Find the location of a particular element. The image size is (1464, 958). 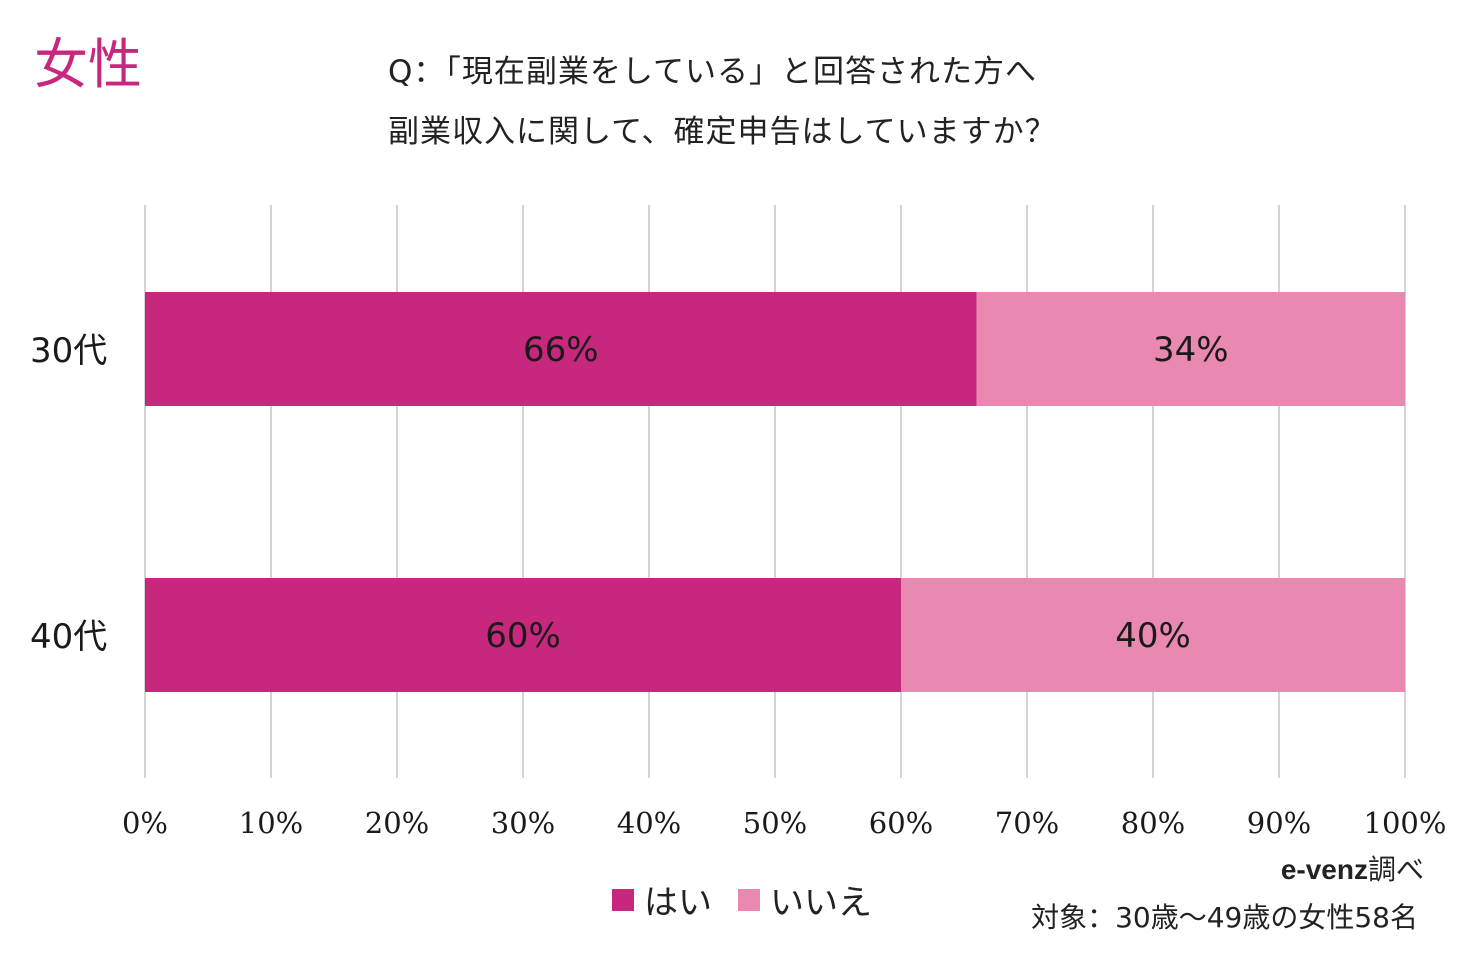

x-tick-label: 80% is located at coordinates (1153, 823).